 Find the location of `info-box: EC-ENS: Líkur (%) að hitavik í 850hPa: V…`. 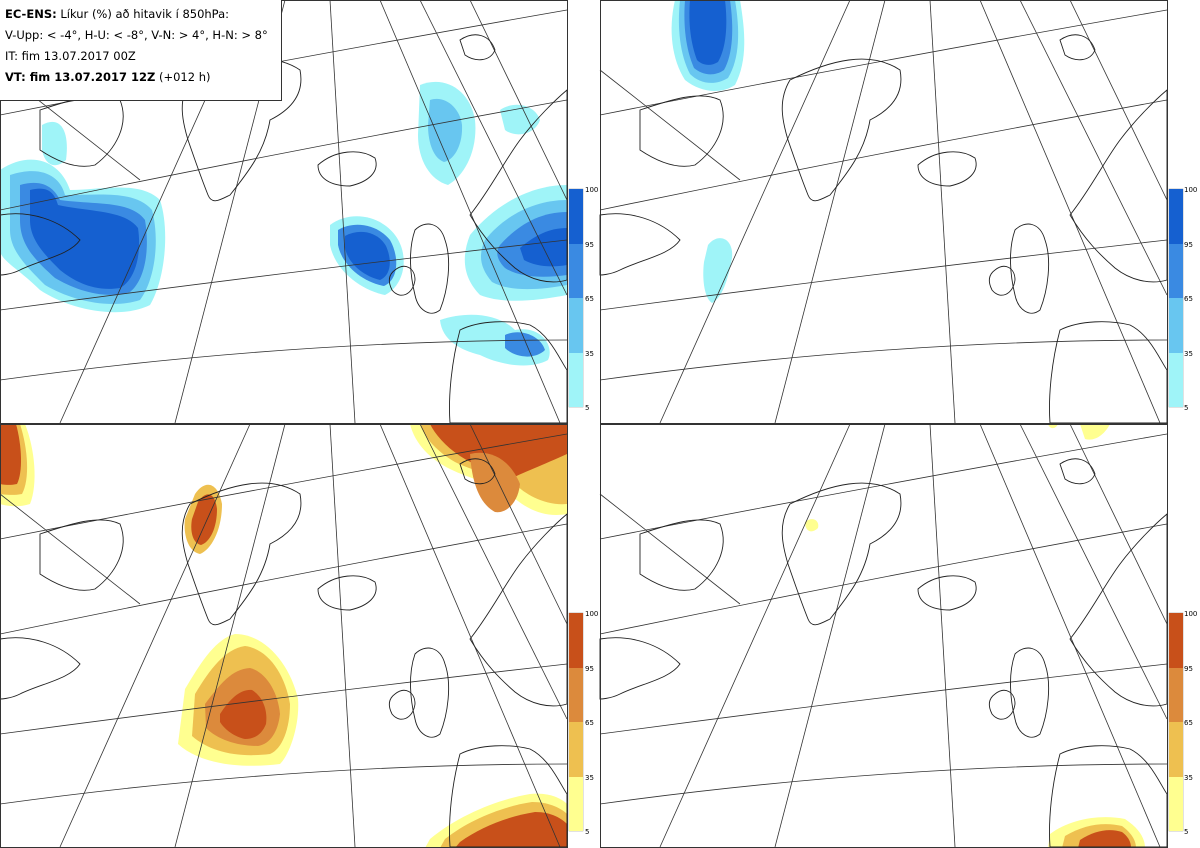

info-box: EC-ENS: Líkur (%) að hitavik í 850hPa: V… is located at coordinates (141, 50).